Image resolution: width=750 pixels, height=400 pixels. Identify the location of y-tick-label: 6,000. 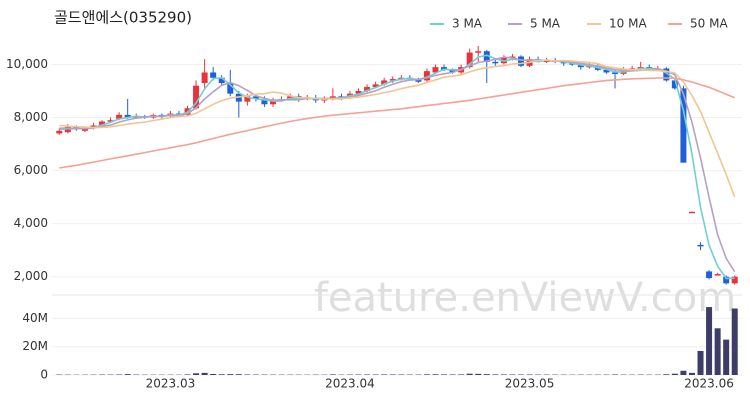
(31, 170).